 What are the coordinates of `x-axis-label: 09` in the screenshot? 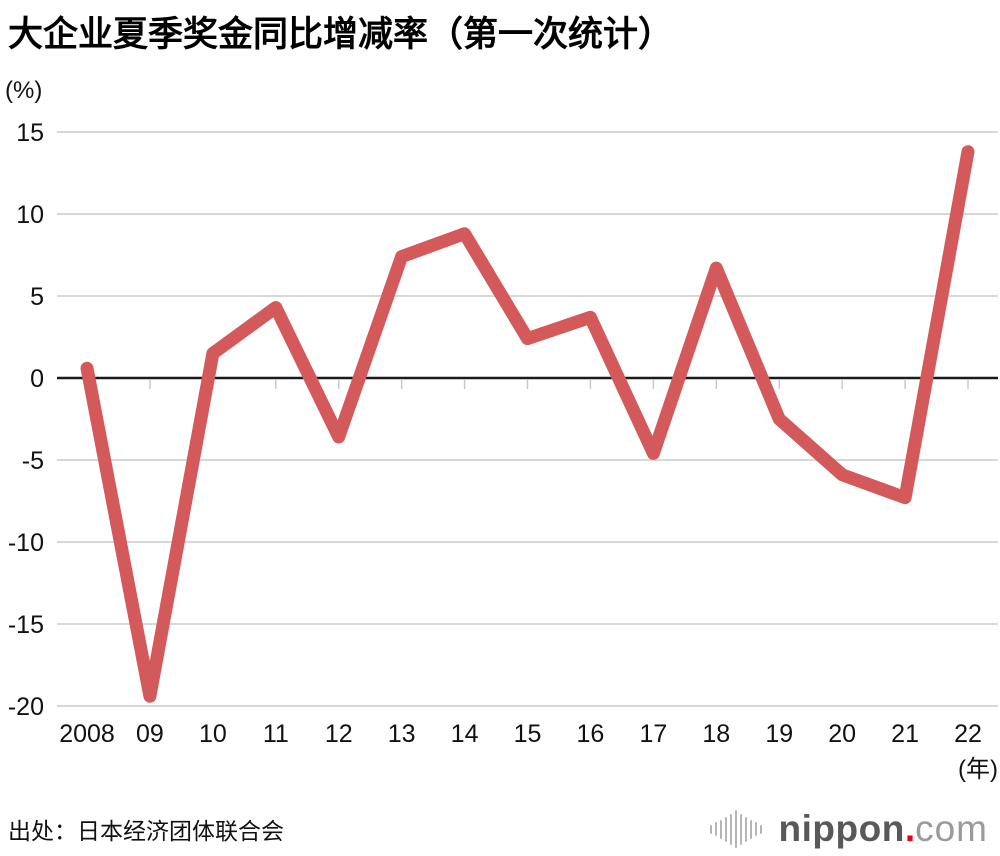 It's located at (150, 734).